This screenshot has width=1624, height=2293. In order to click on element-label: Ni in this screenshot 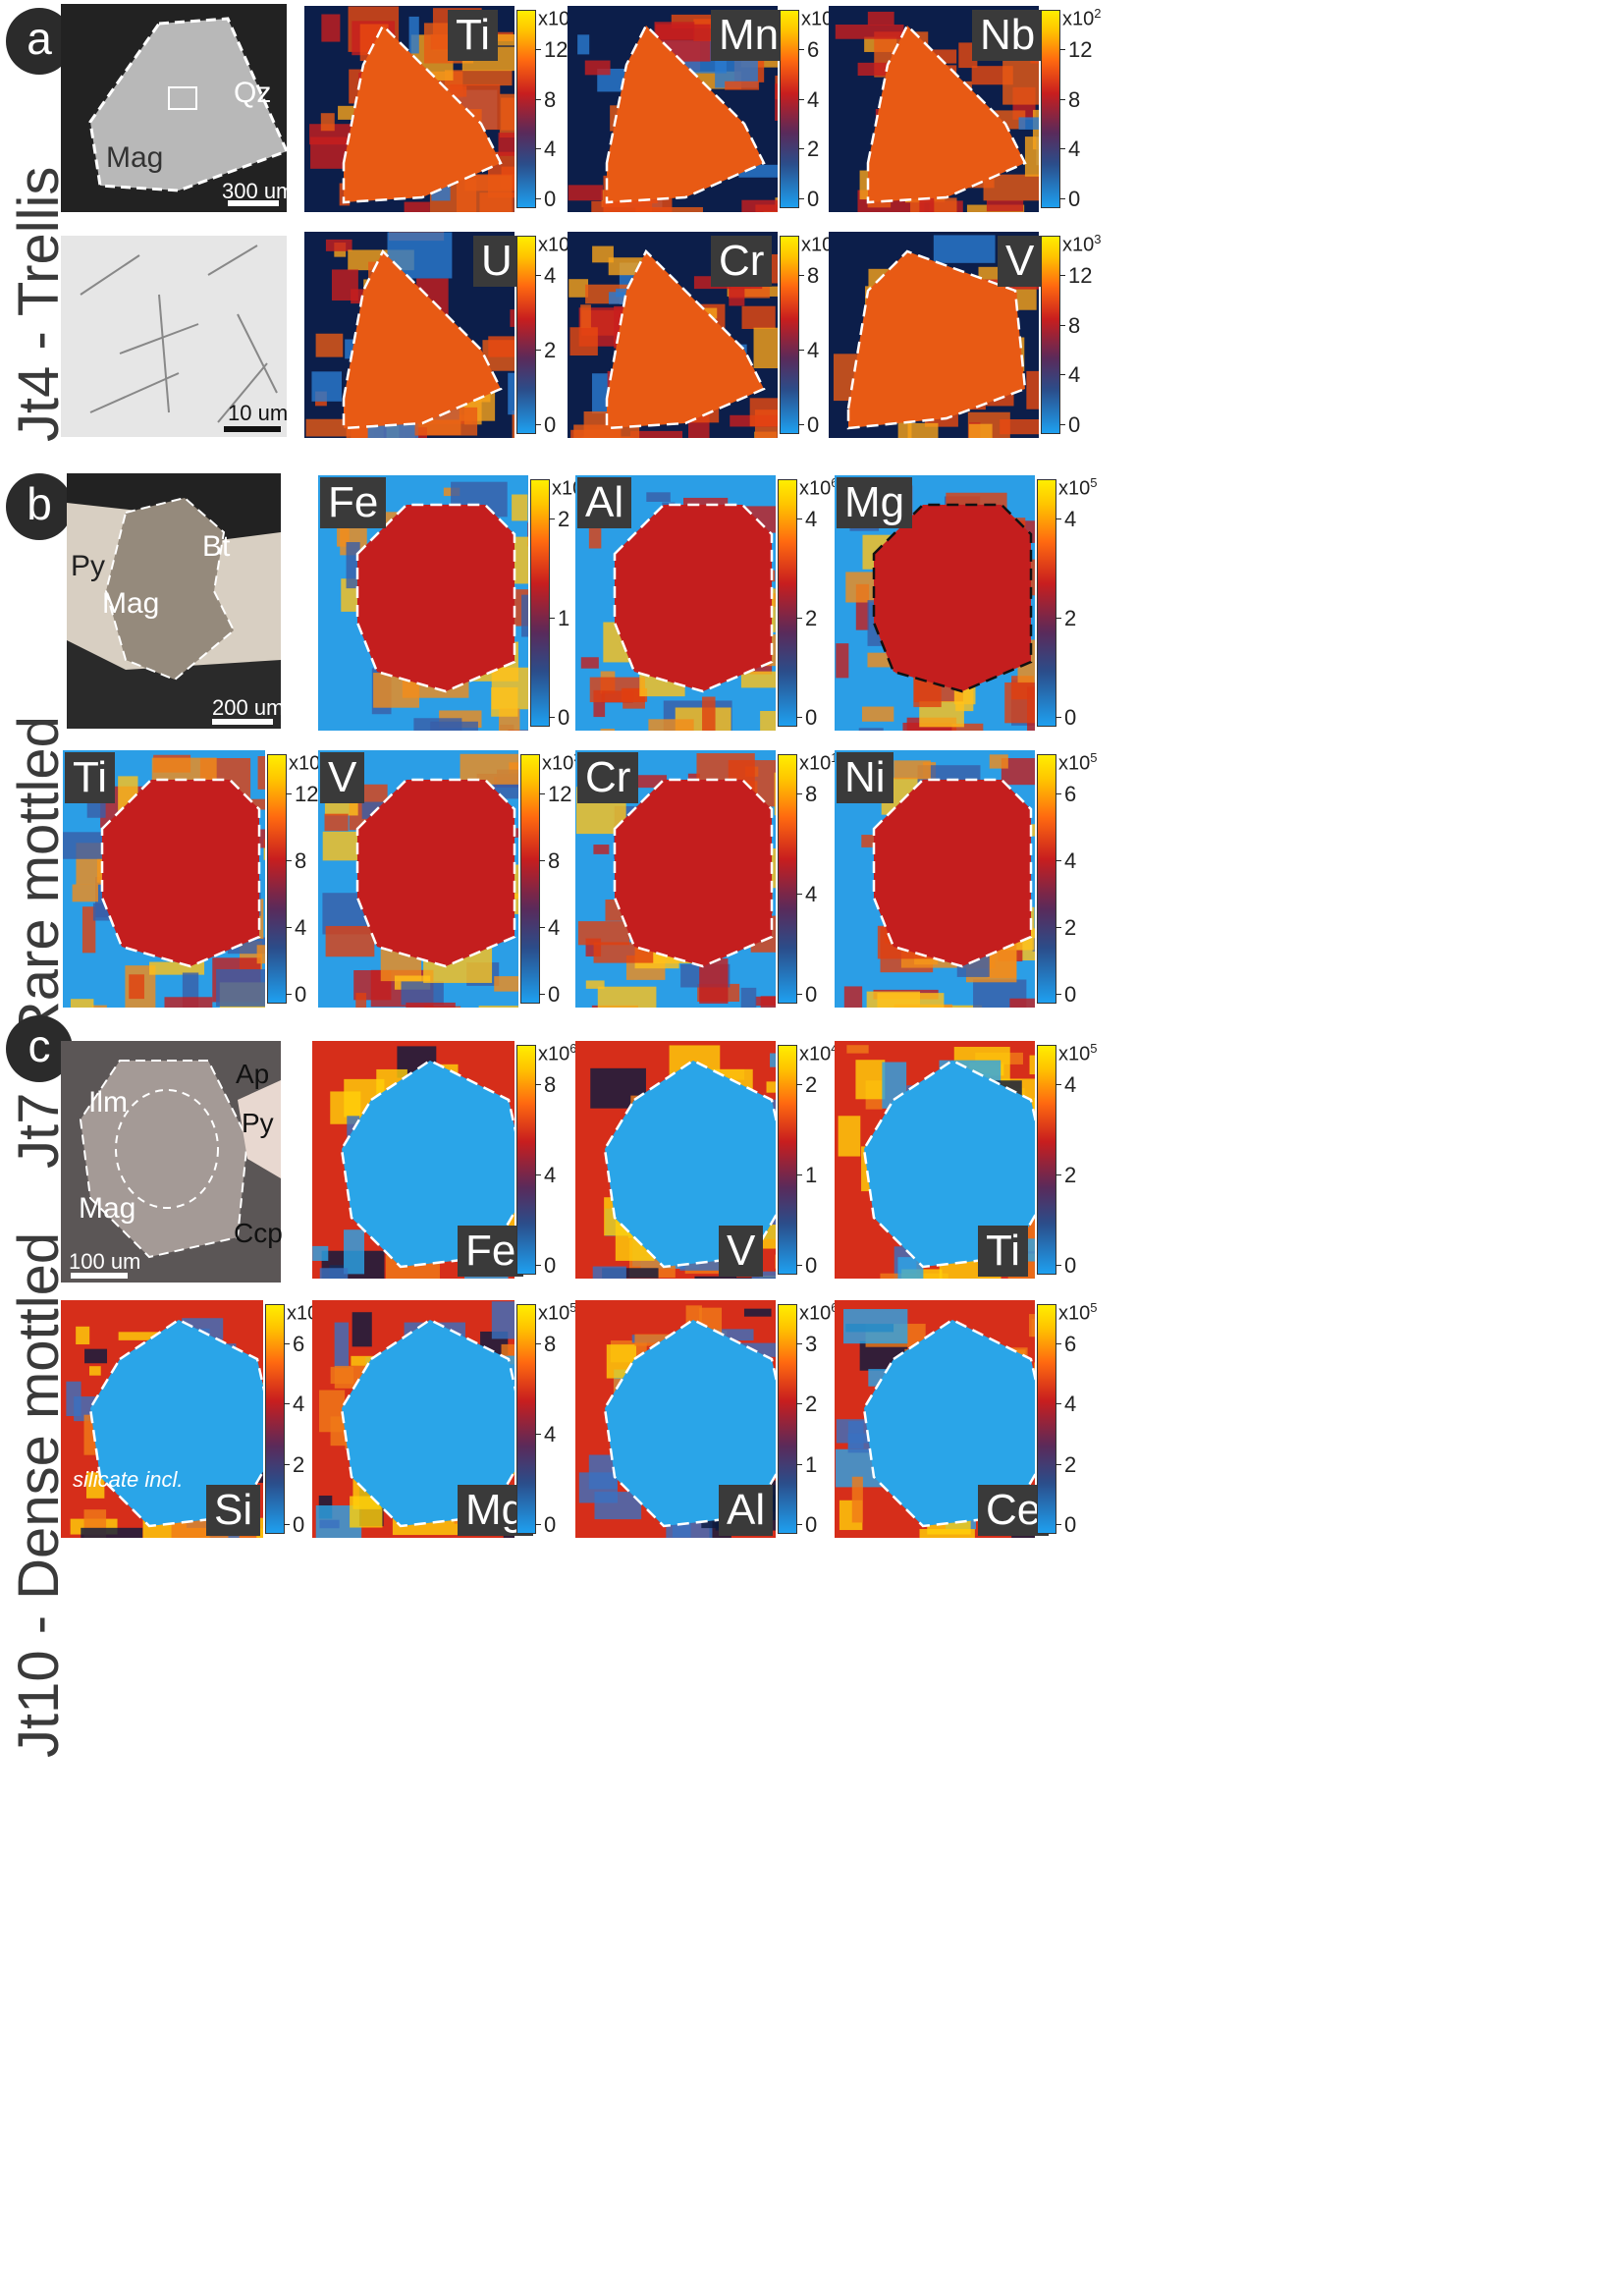, I will do `click(865, 777)`.